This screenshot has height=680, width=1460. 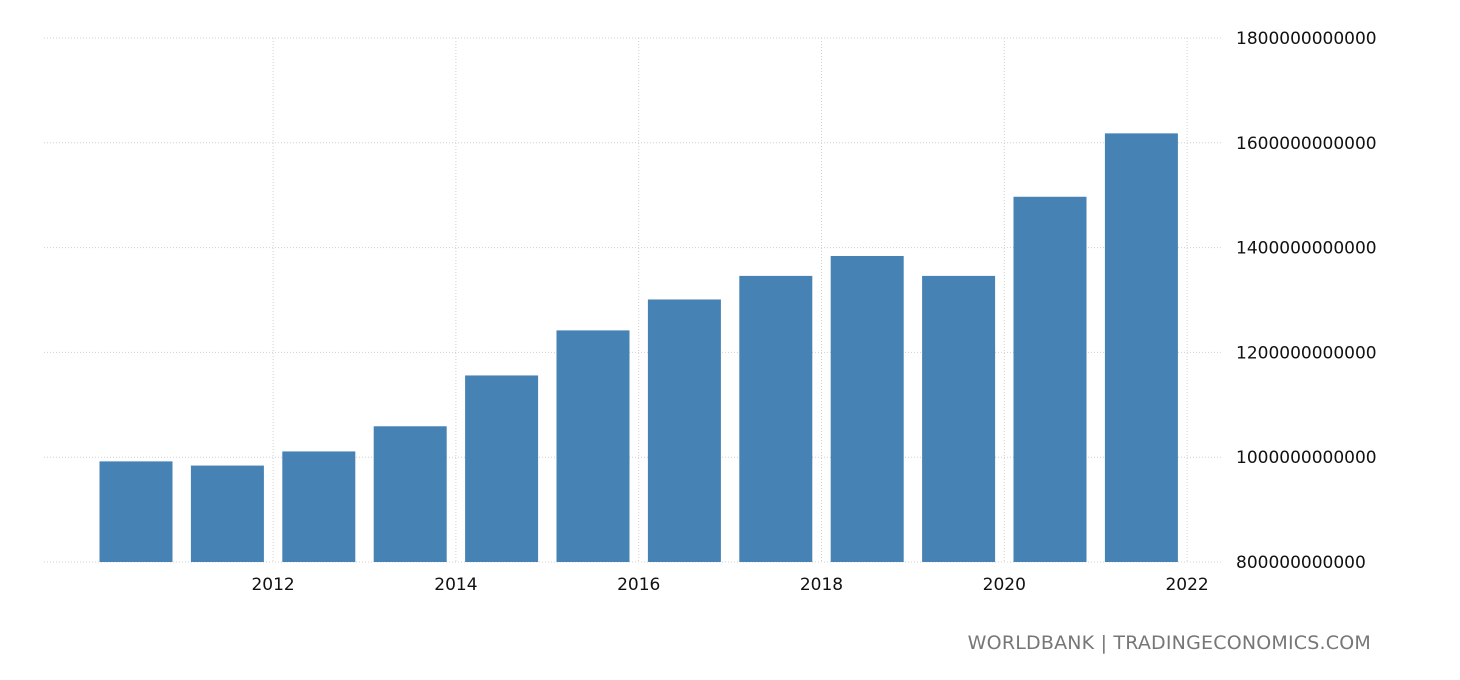 What do you see at coordinates (1306, 144) in the screenshot?
I see `y-tick-label: 1600000000000` at bounding box center [1306, 144].